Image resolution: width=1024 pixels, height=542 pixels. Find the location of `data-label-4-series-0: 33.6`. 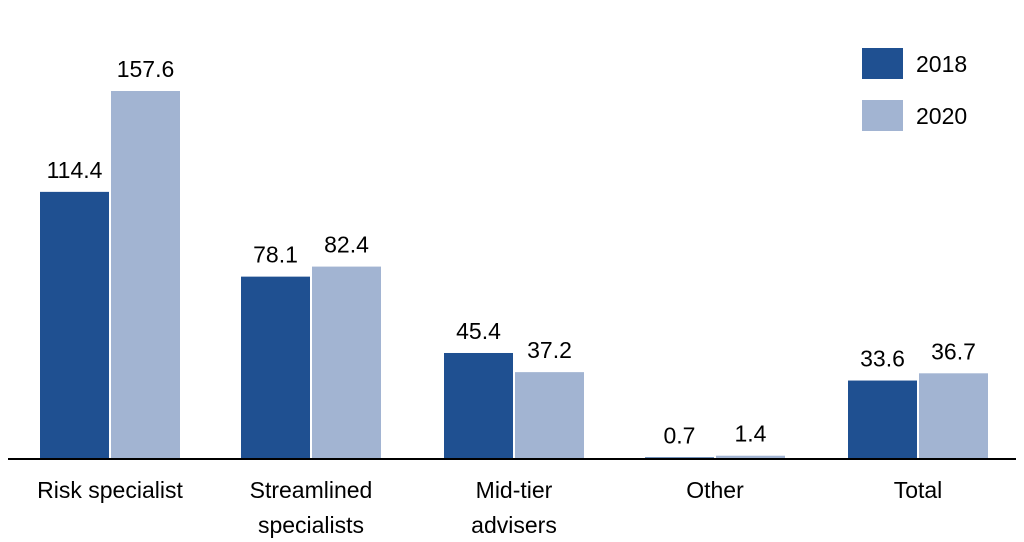

data-label-4-series-0: 33.6 is located at coordinates (882, 359).